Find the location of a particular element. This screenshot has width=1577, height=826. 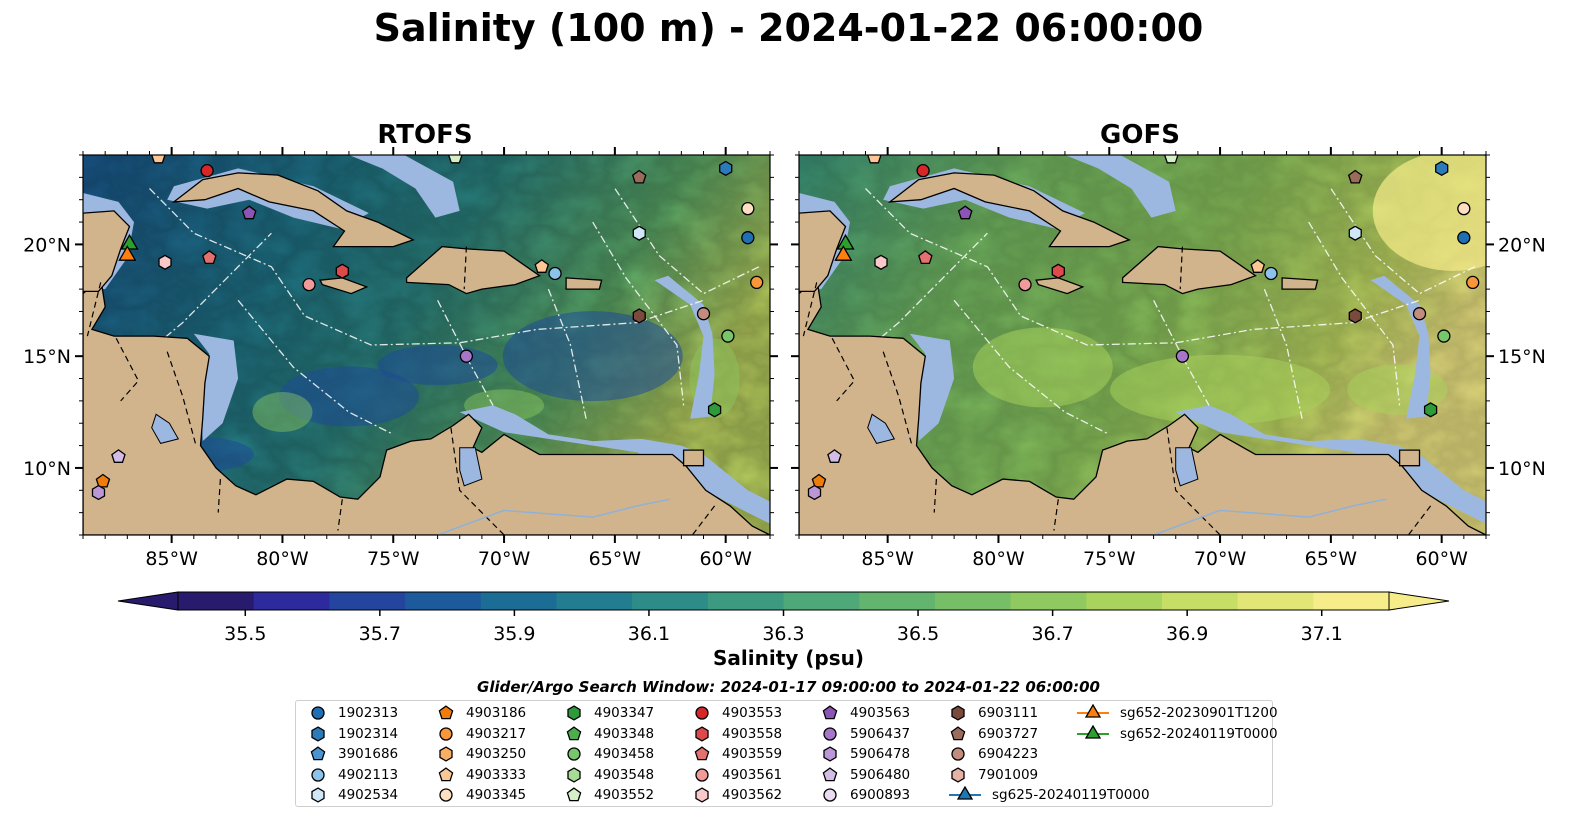

legend-label: sg652-20240119T0000 is located at coordinates (1199, 733).